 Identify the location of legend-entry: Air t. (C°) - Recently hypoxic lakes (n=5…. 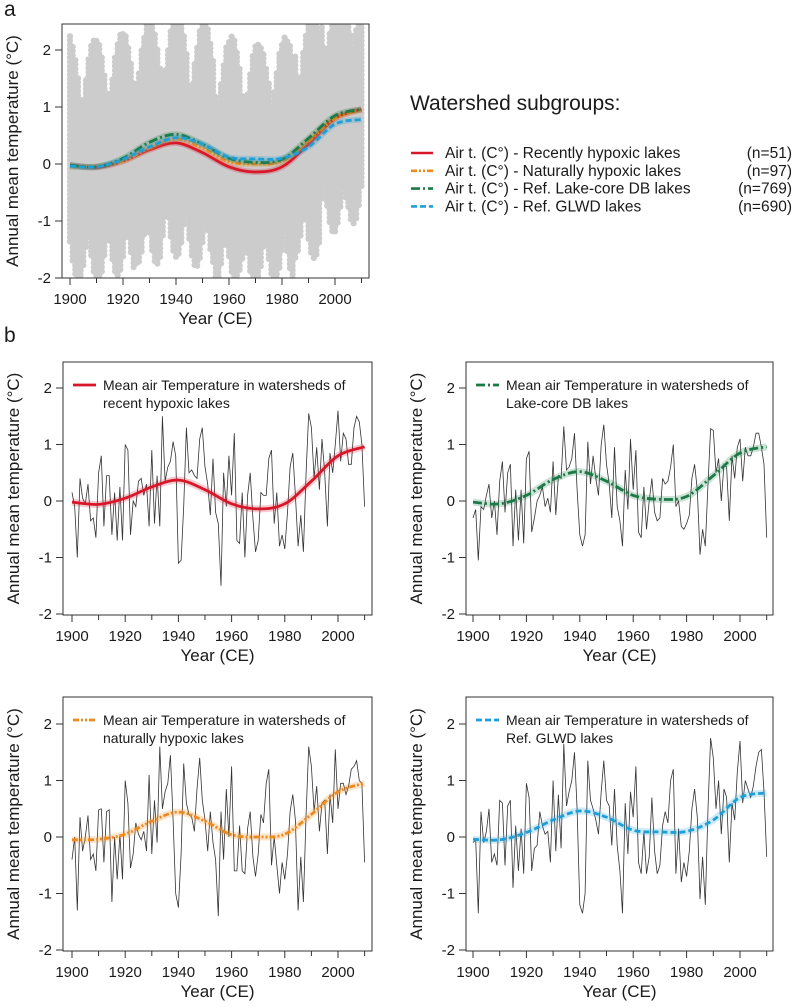
(601, 153).